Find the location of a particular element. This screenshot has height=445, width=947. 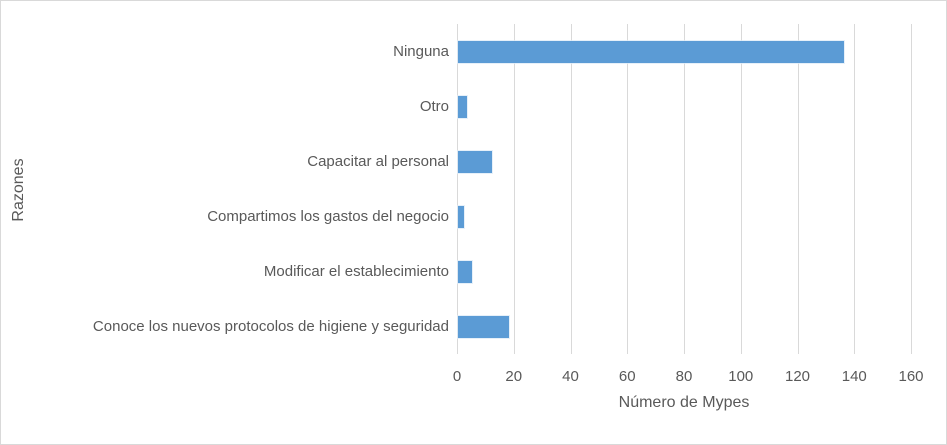

y-axis-title: Razones is located at coordinates (18, 190).